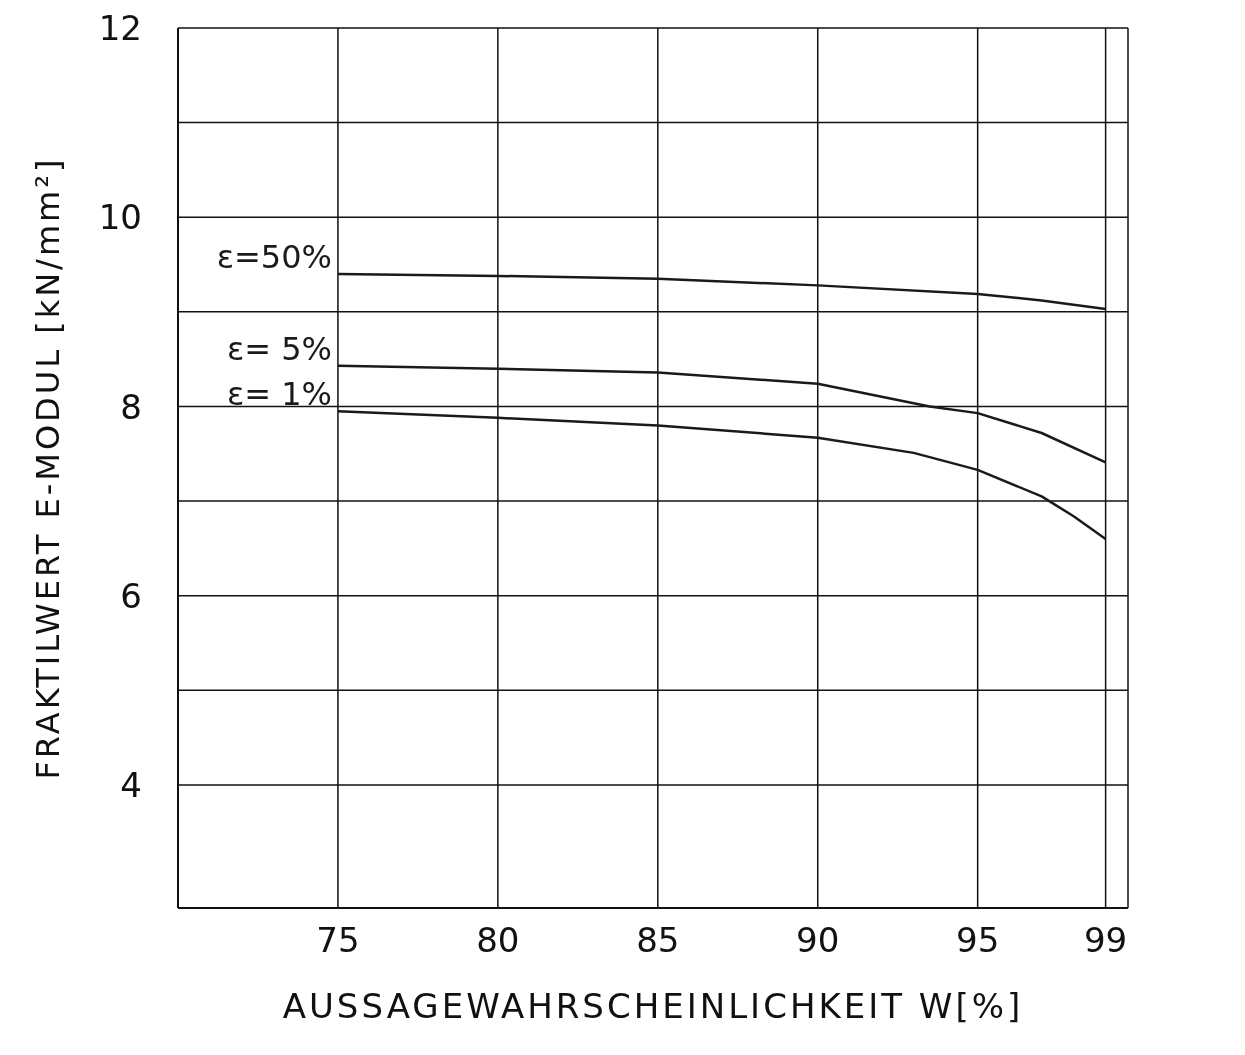 The image size is (1245, 1055). What do you see at coordinates (338, 940) in the screenshot?
I see `x-tick-label: 75` at bounding box center [338, 940].